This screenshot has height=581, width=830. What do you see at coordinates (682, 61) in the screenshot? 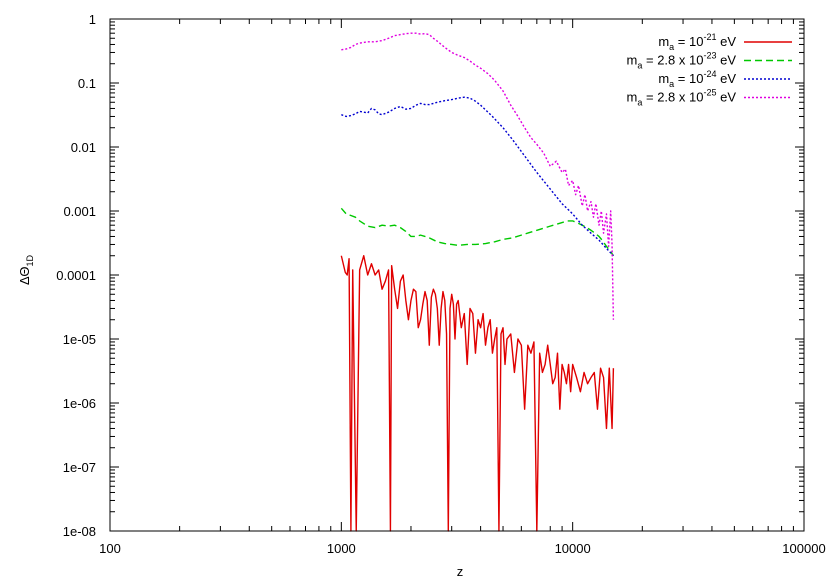
I see `legend-label-2: ma = 2.8 x 10-23 eV` at bounding box center [682, 61].